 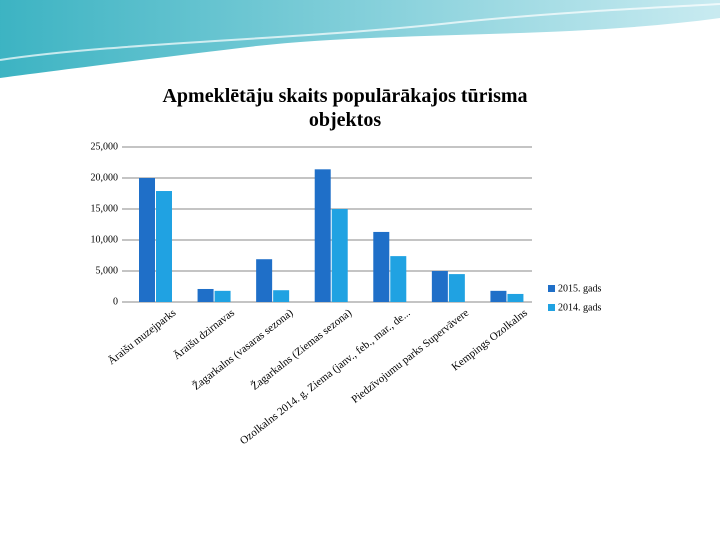 I want to click on y-tick-label: 15,000, so click(x=105, y=208).